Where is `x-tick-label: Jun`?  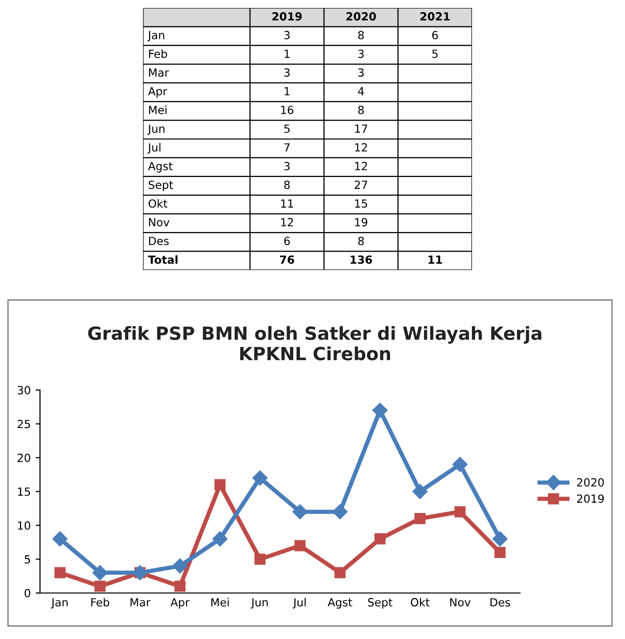 x-tick-label: Jun is located at coordinates (259, 603).